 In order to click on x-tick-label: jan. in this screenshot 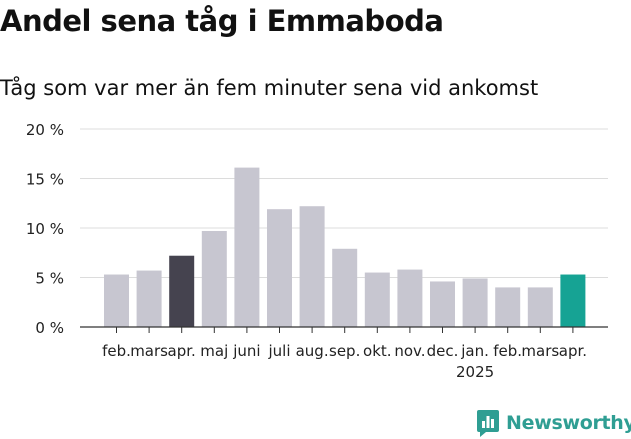, I will do `click(474, 351)`.